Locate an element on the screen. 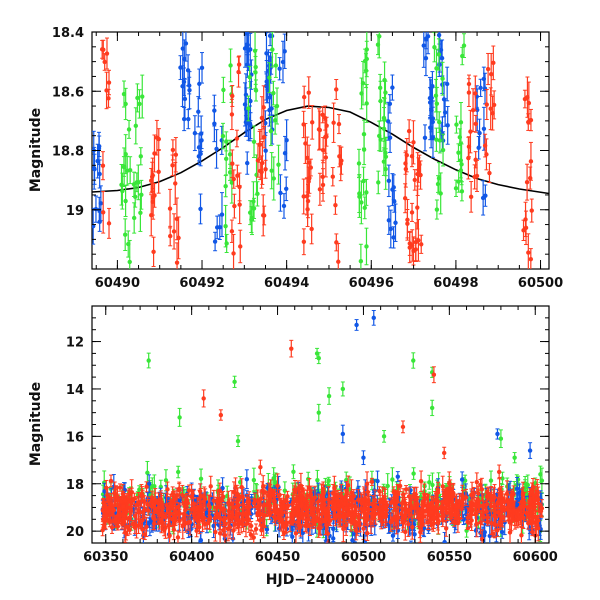  bottom-outlier-green is located at coordinates (148, 360).